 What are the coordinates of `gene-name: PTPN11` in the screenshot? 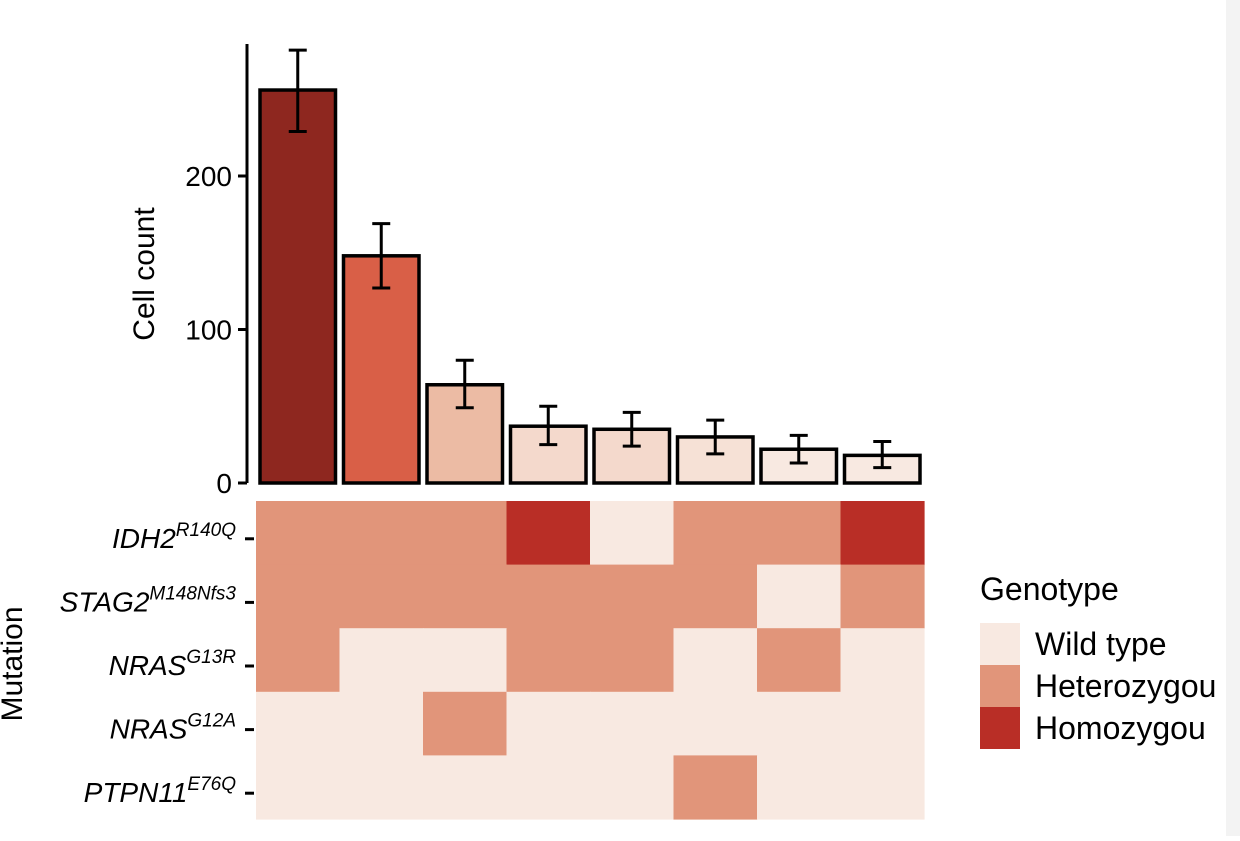 It's located at (136, 792).